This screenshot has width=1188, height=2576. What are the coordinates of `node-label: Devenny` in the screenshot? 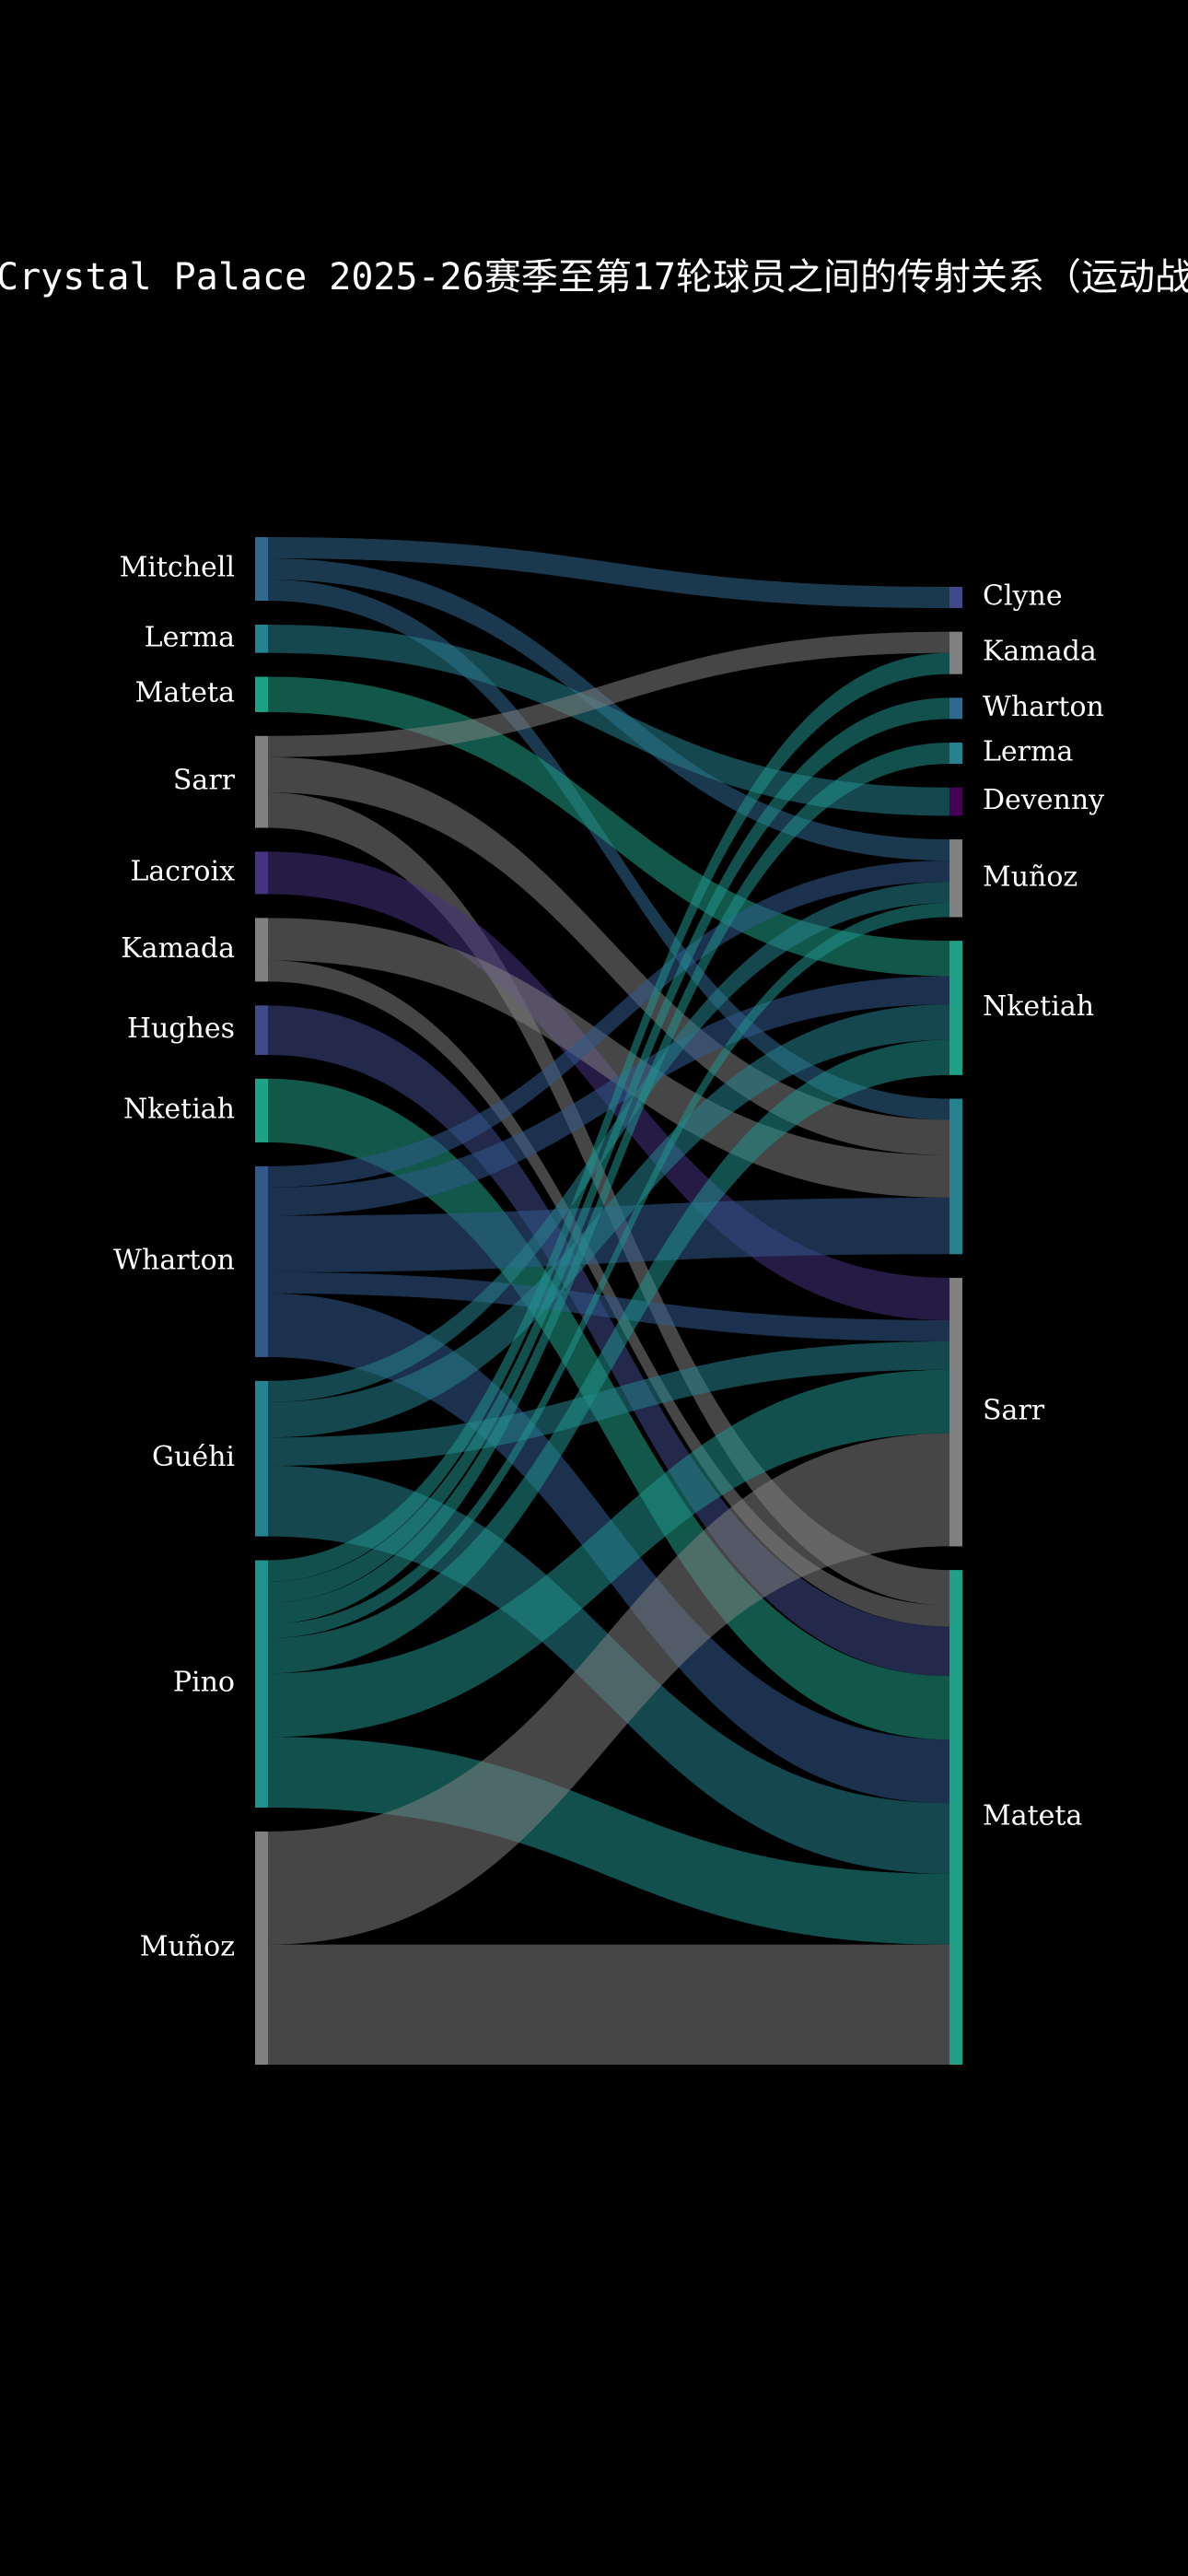 It's located at (1043, 800).